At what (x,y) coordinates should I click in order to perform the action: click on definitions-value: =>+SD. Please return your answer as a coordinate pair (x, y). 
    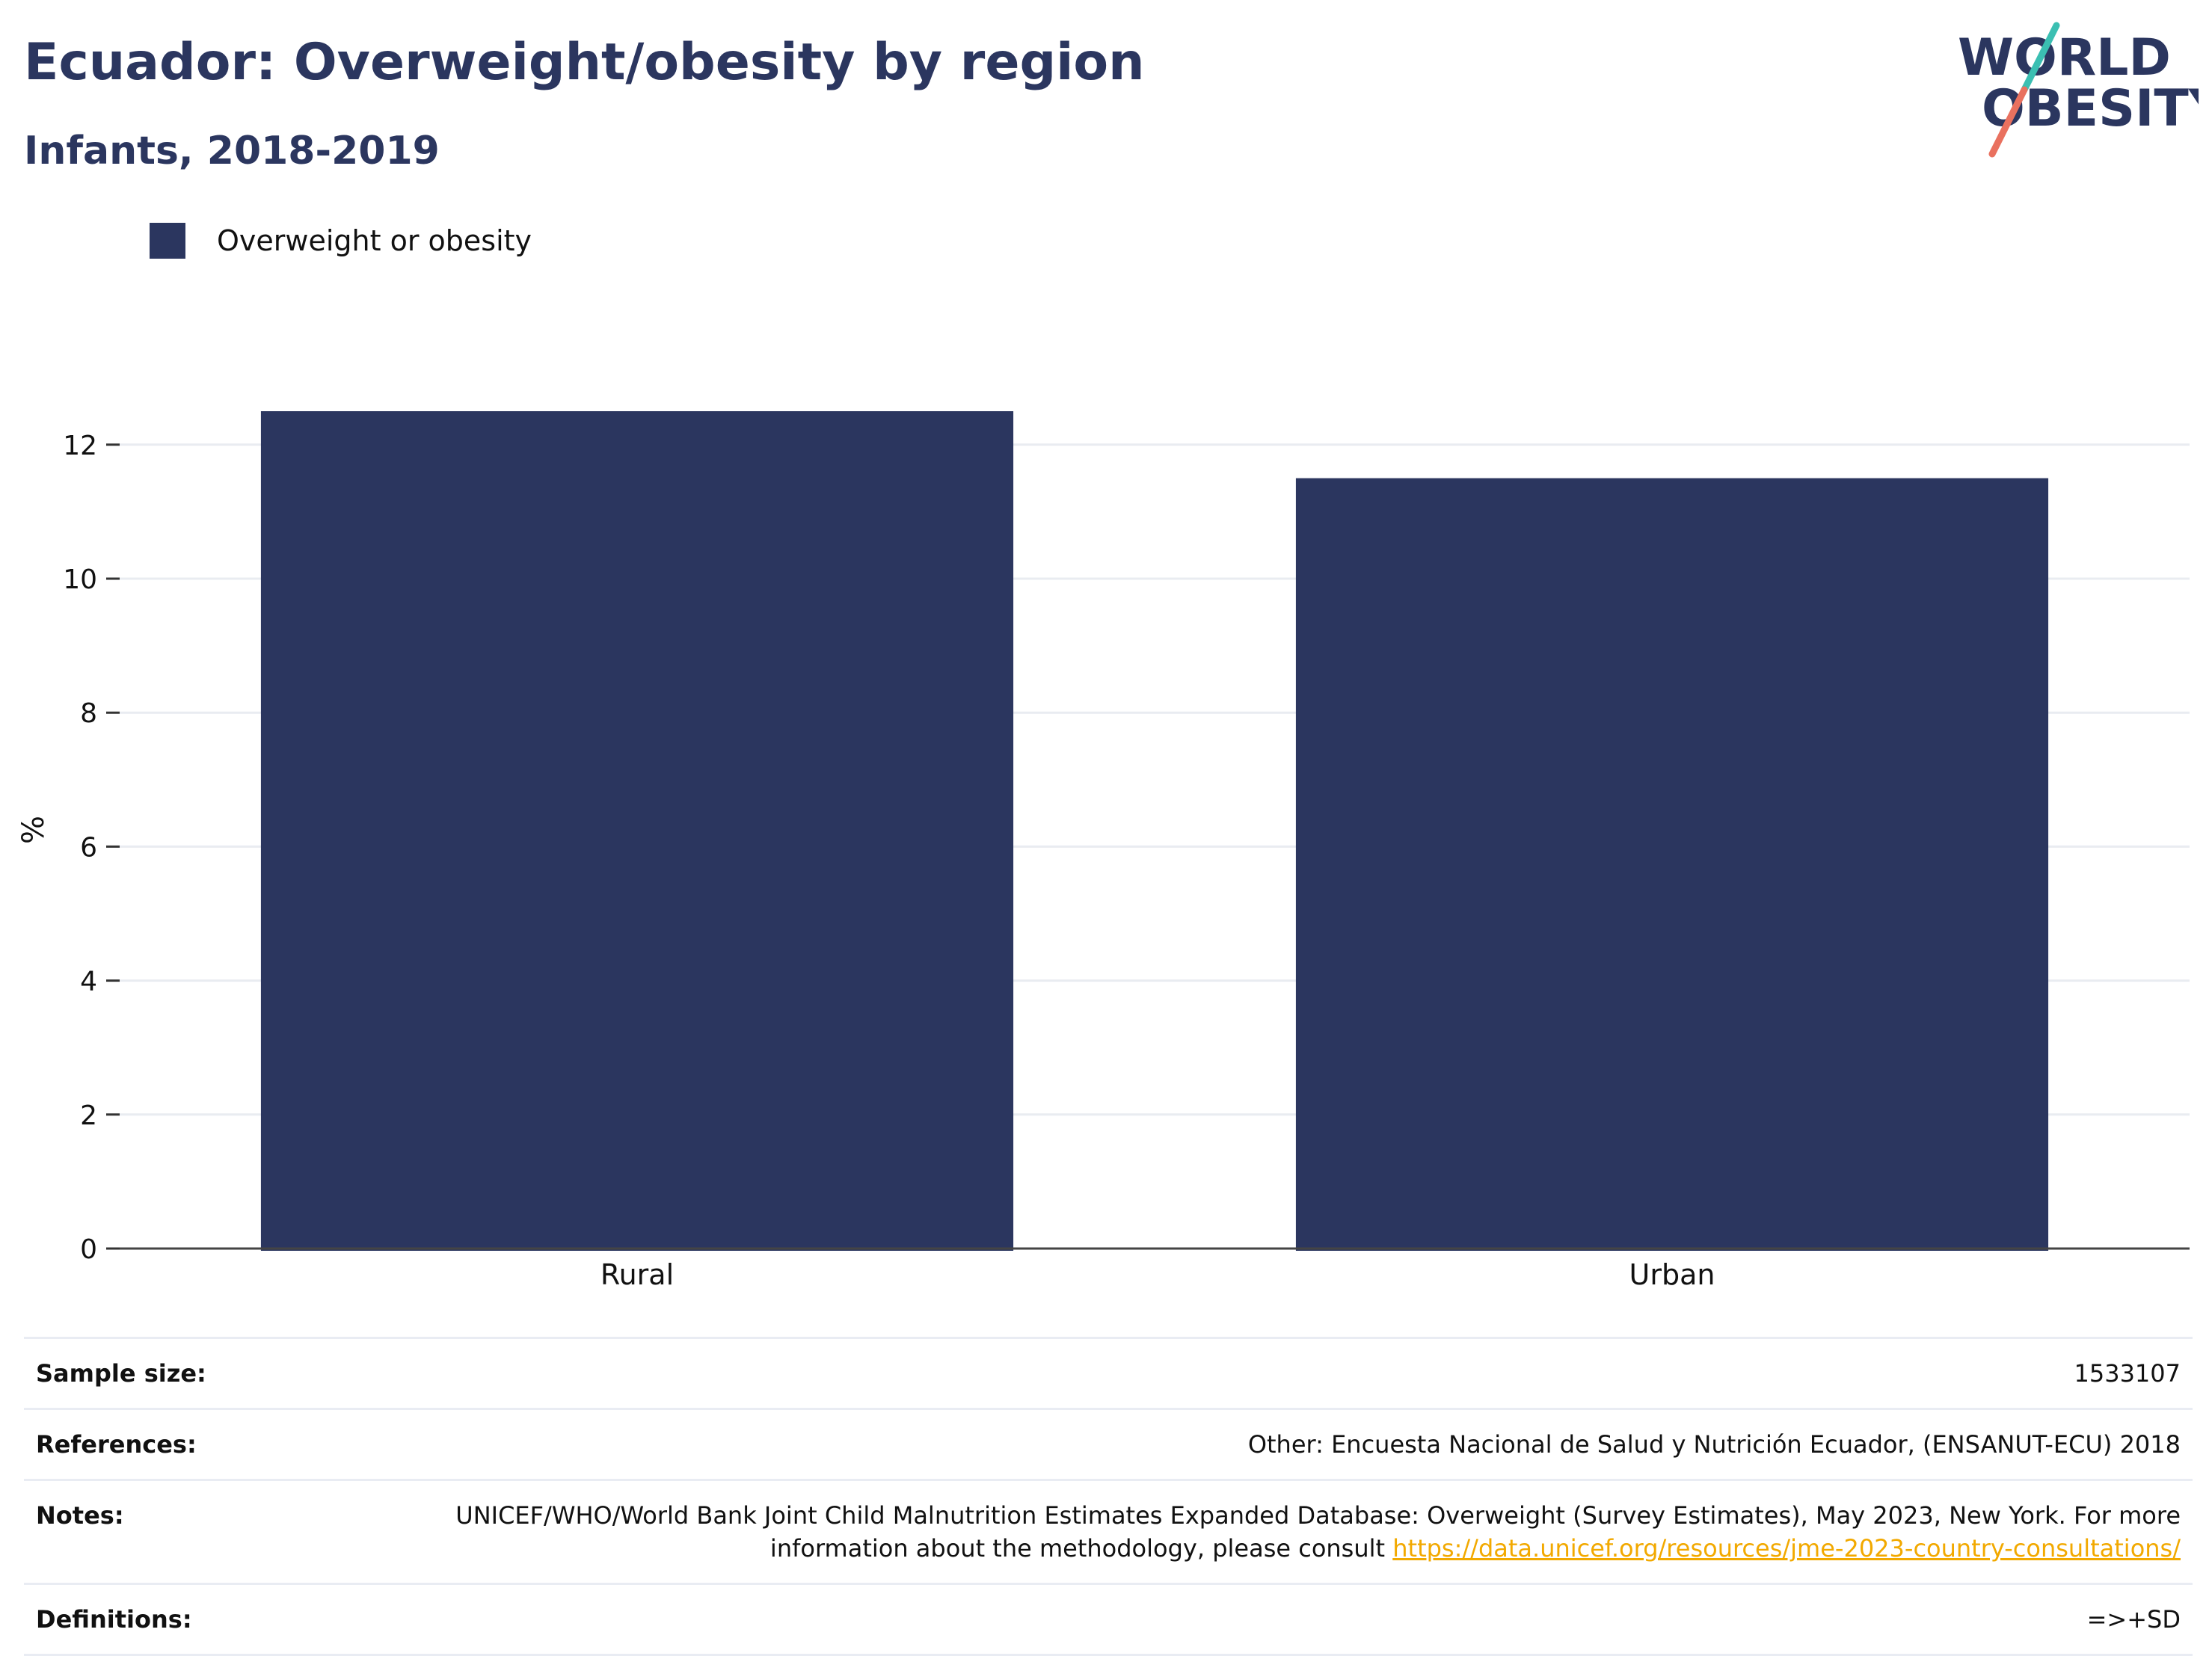
    Looking at the image, I should click on (1255, 1619).